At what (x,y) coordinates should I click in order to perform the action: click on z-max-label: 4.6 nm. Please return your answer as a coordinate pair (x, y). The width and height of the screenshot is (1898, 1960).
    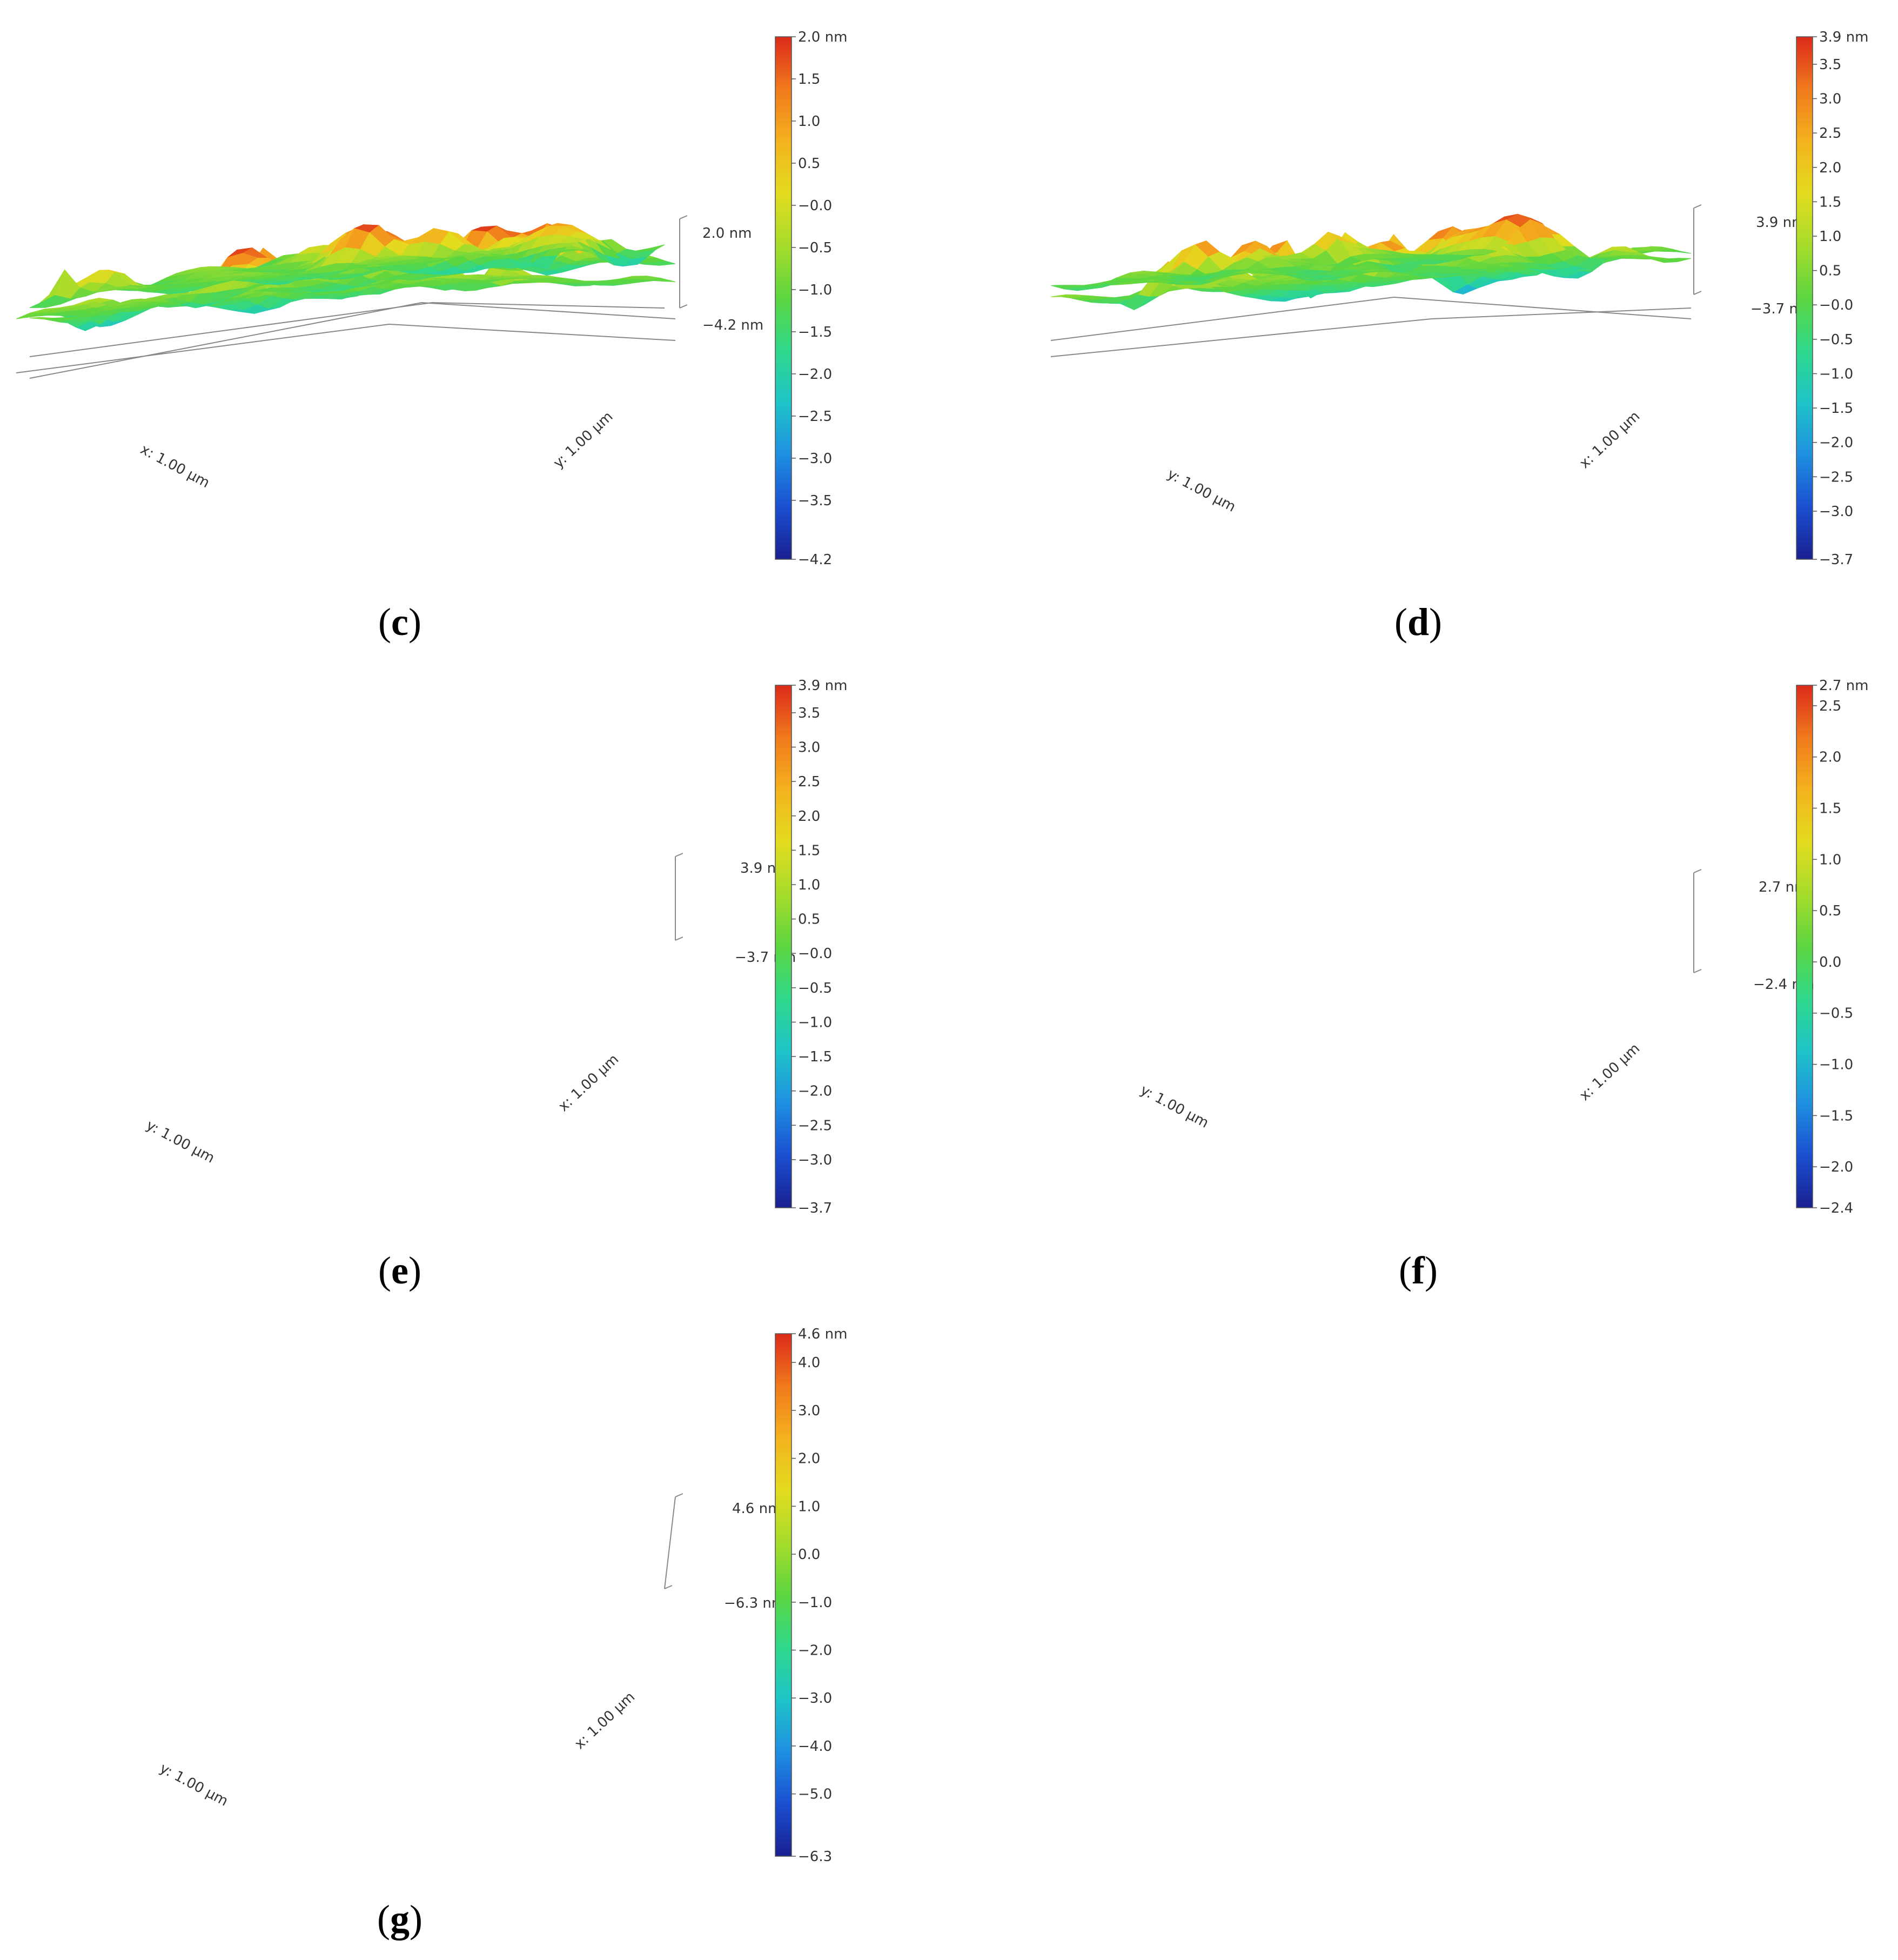
    Looking at the image, I should click on (756, 1509).